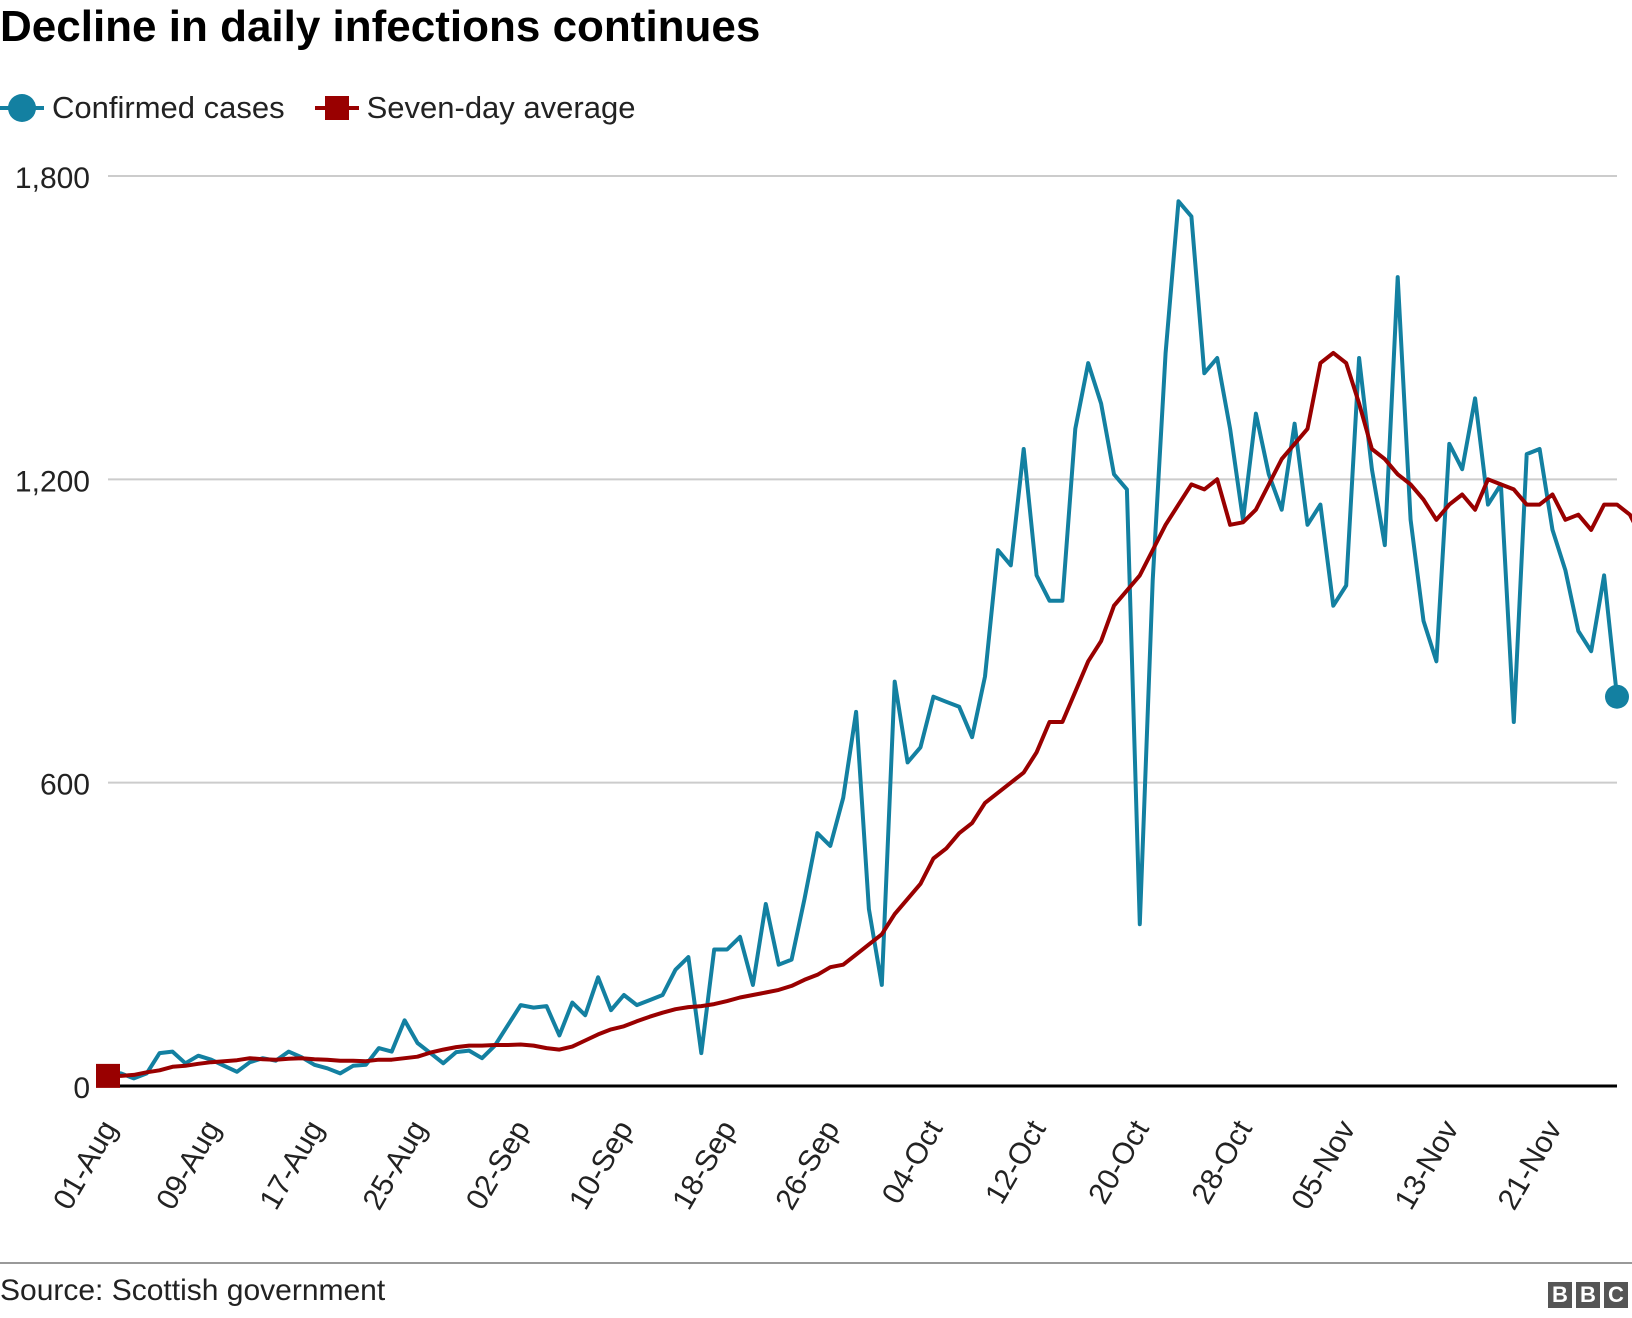  I want to click on legend-item-average: Seven-day average, so click(475, 108).